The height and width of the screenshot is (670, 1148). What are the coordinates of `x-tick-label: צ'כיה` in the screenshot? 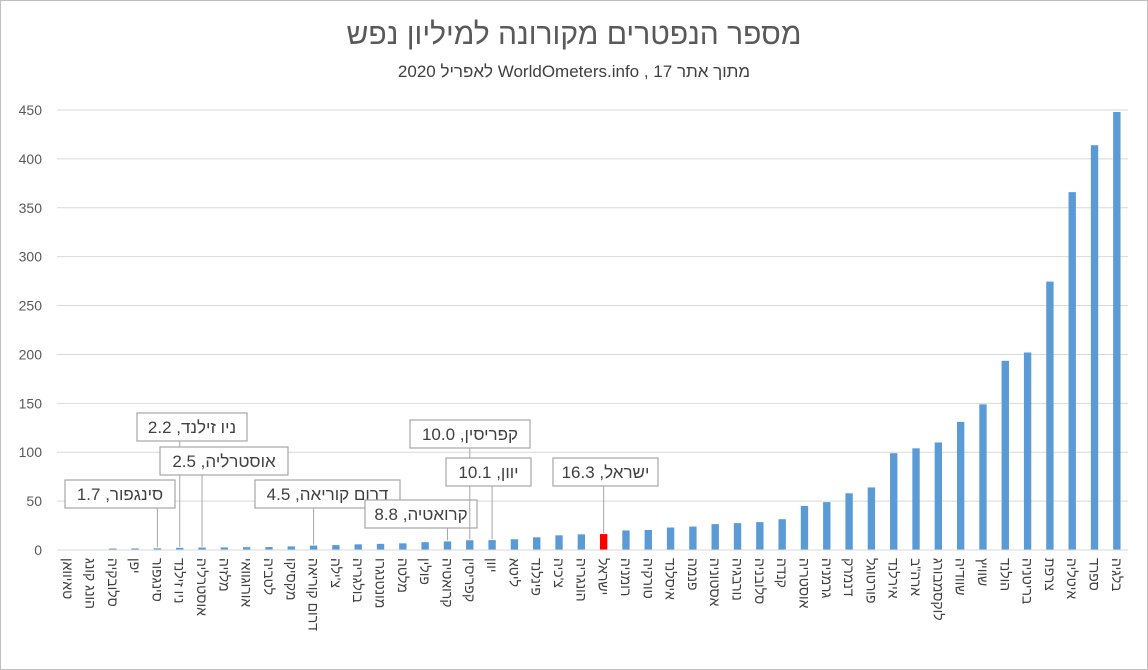 It's located at (559, 573).